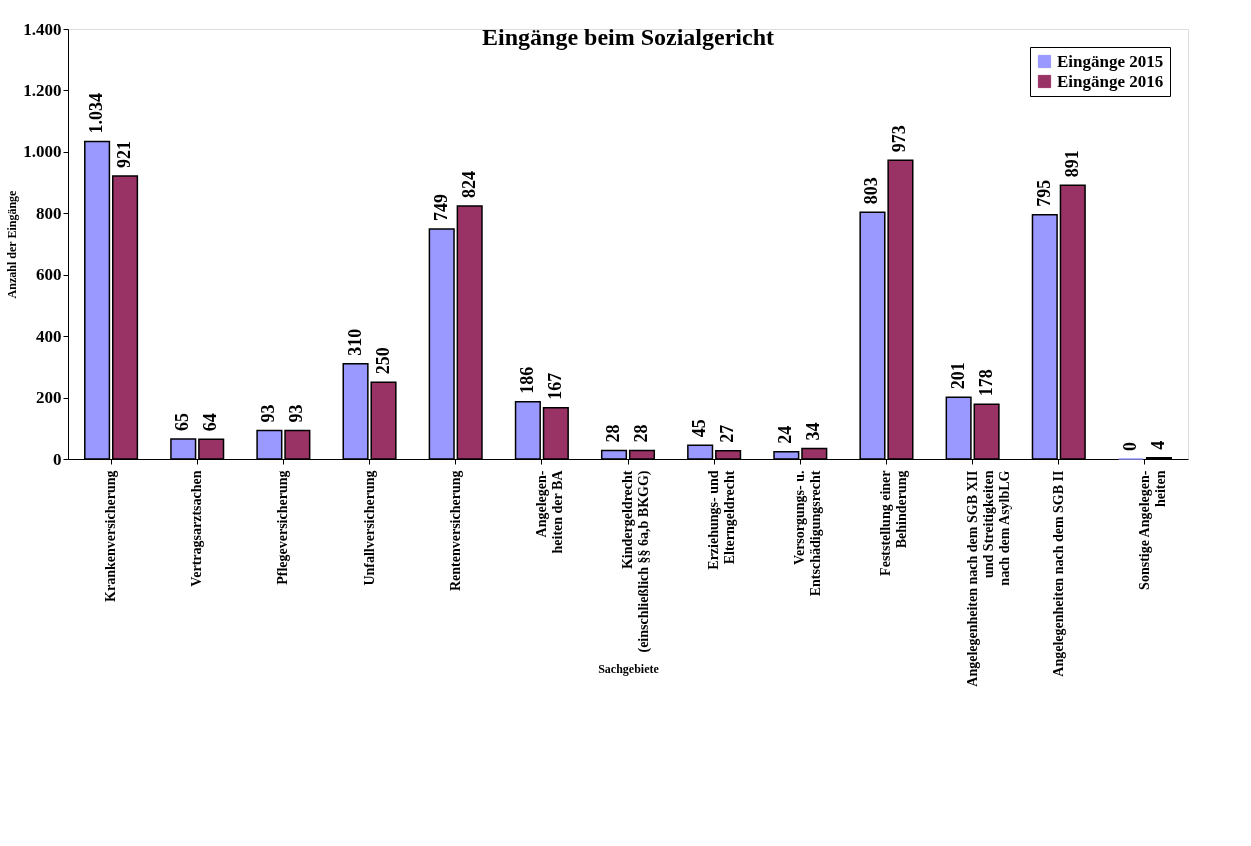 Image resolution: width=1251 pixels, height=846 pixels. Describe the element at coordinates (1043, 193) in the screenshot. I see `data-label: 795` at that location.